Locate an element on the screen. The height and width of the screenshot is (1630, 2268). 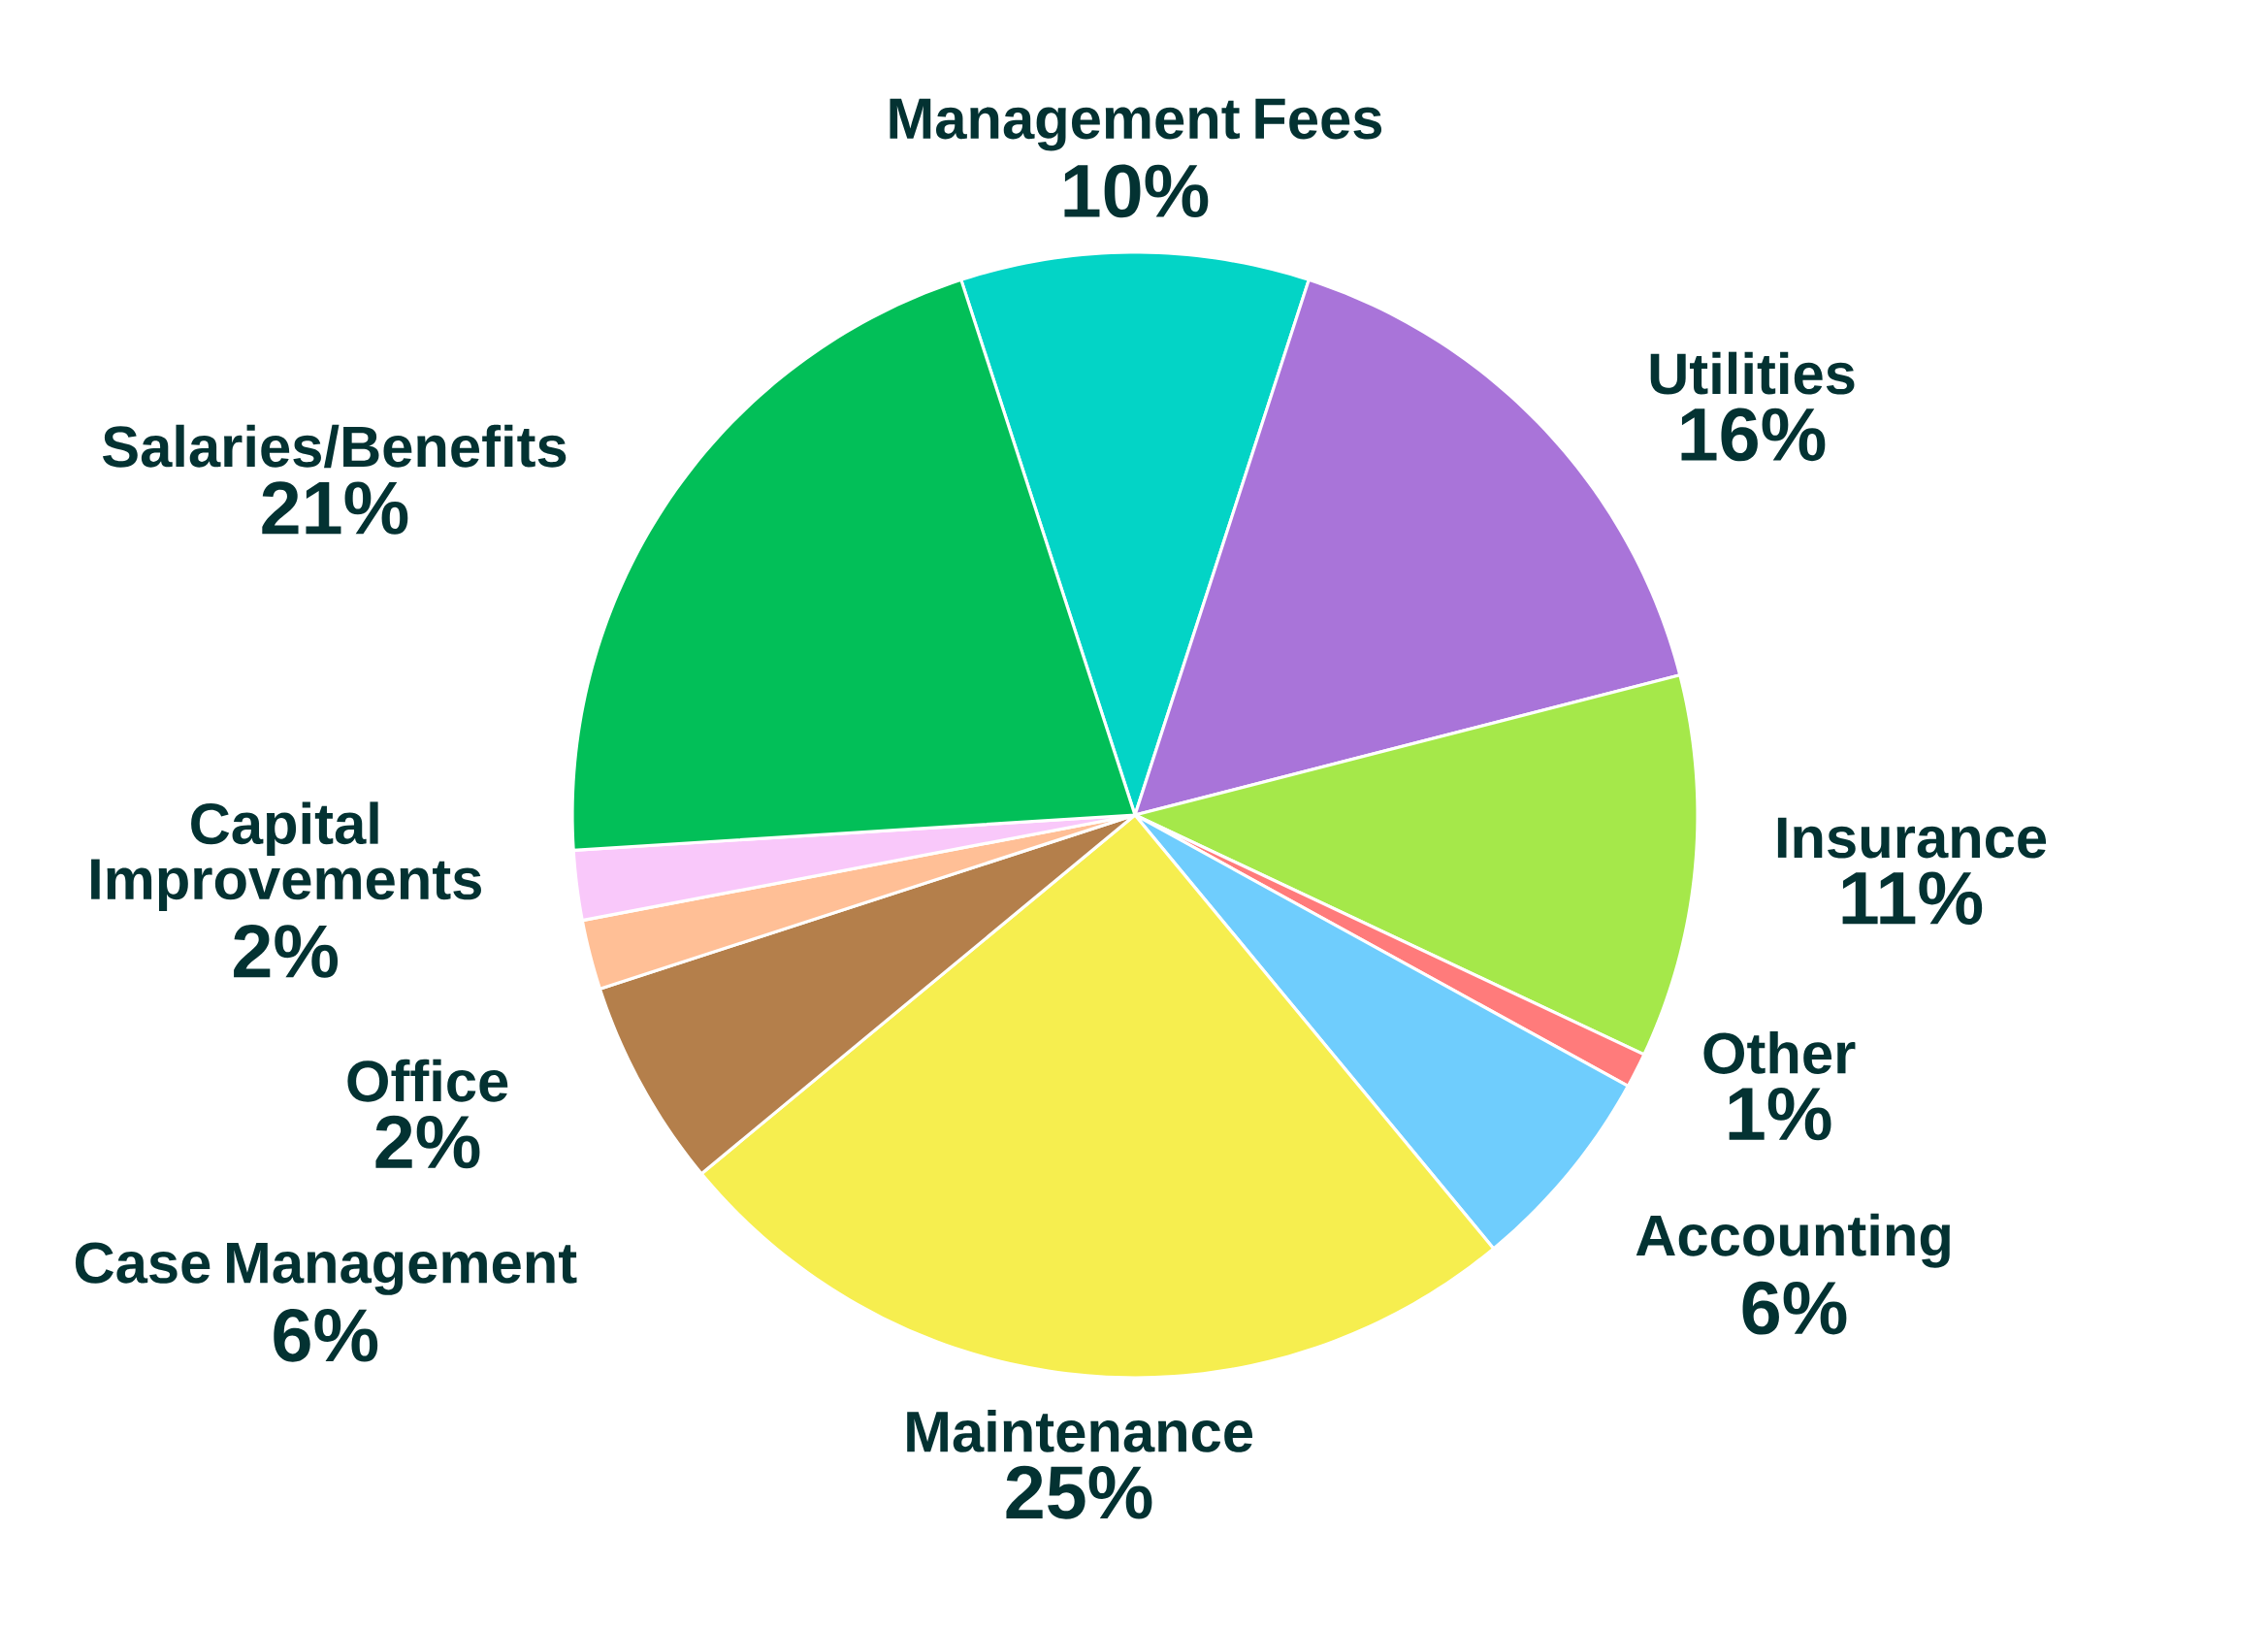
slice-label: Management Fees is located at coordinates (1136, 124).